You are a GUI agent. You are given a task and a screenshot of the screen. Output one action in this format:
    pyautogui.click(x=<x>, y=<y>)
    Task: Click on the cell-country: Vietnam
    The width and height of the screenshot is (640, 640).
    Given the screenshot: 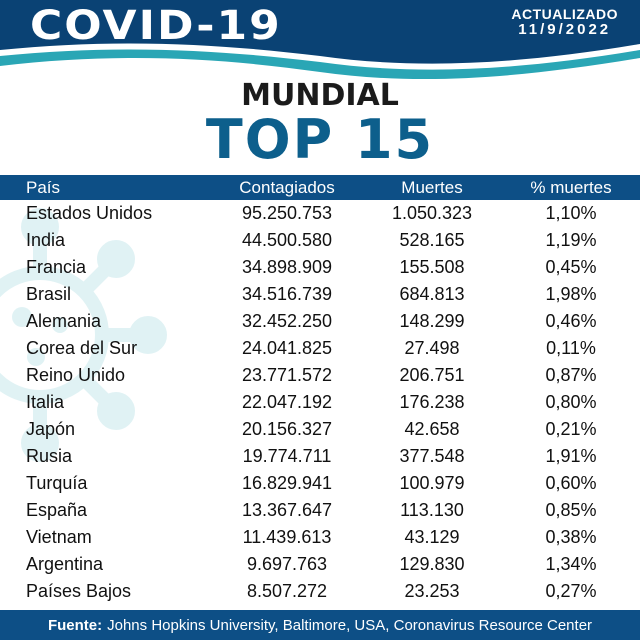 What is the action you would take?
    pyautogui.click(x=59, y=537)
    